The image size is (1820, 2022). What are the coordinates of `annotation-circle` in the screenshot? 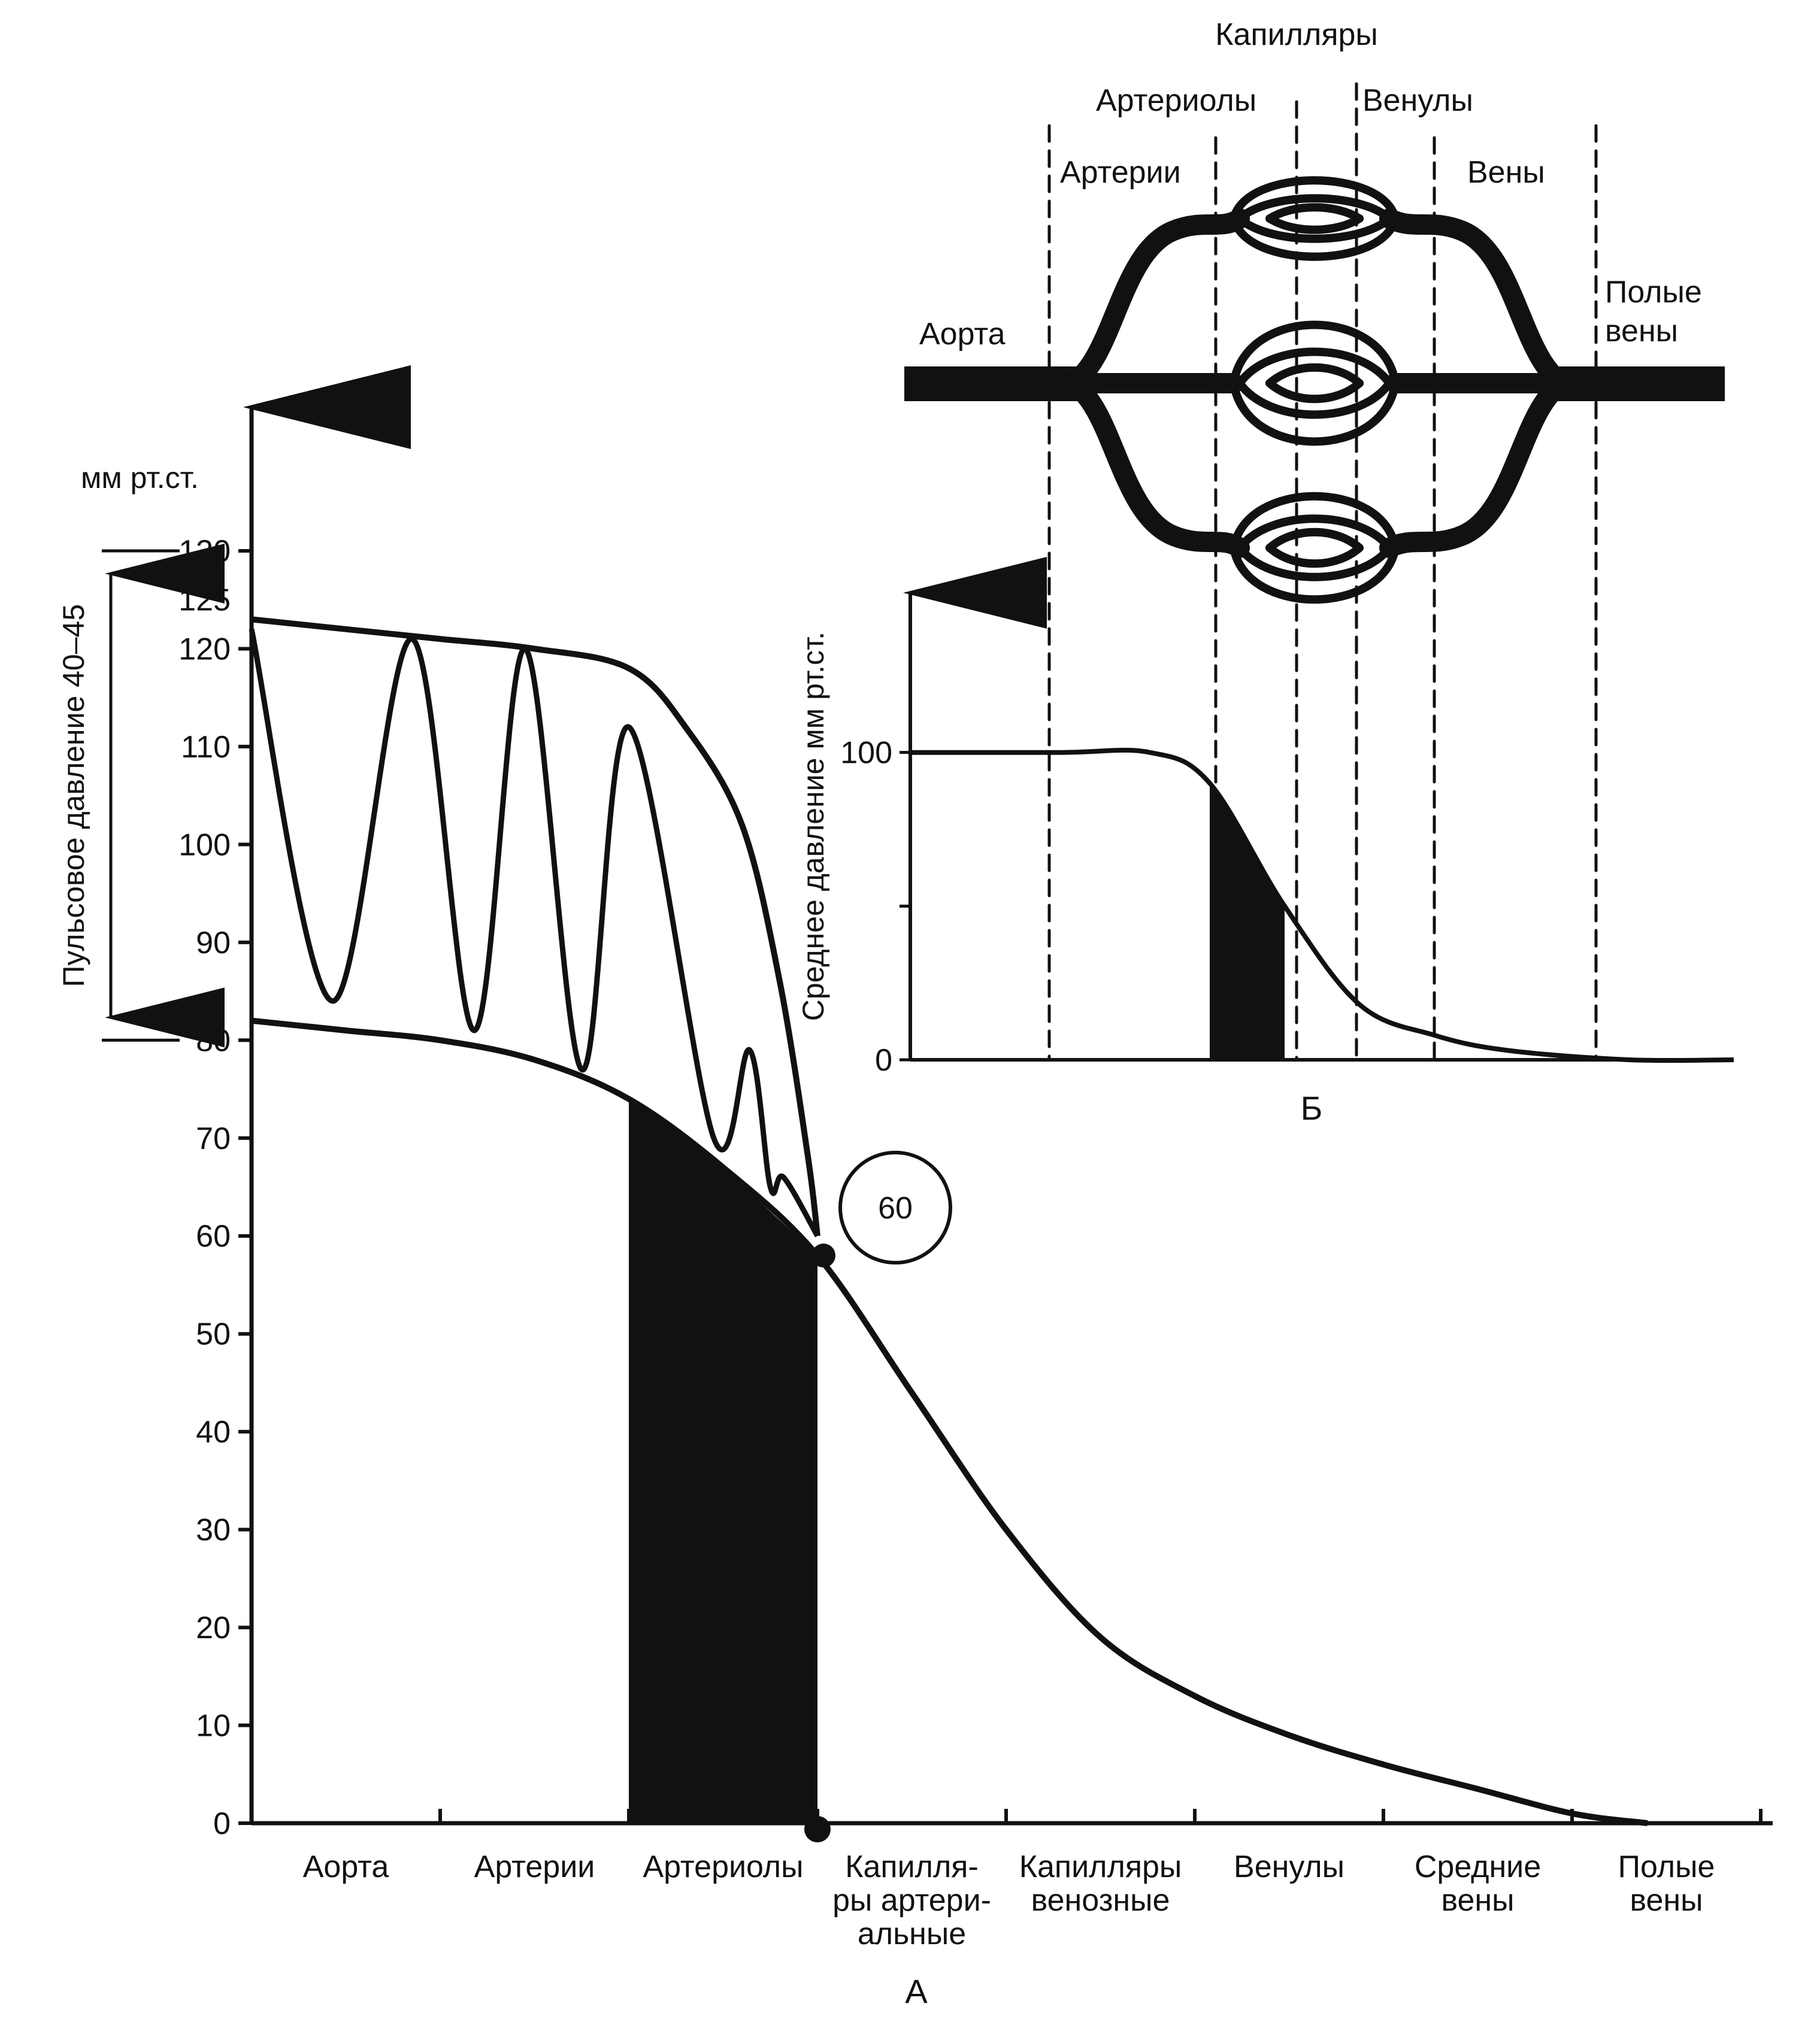 It's located at (895, 1207).